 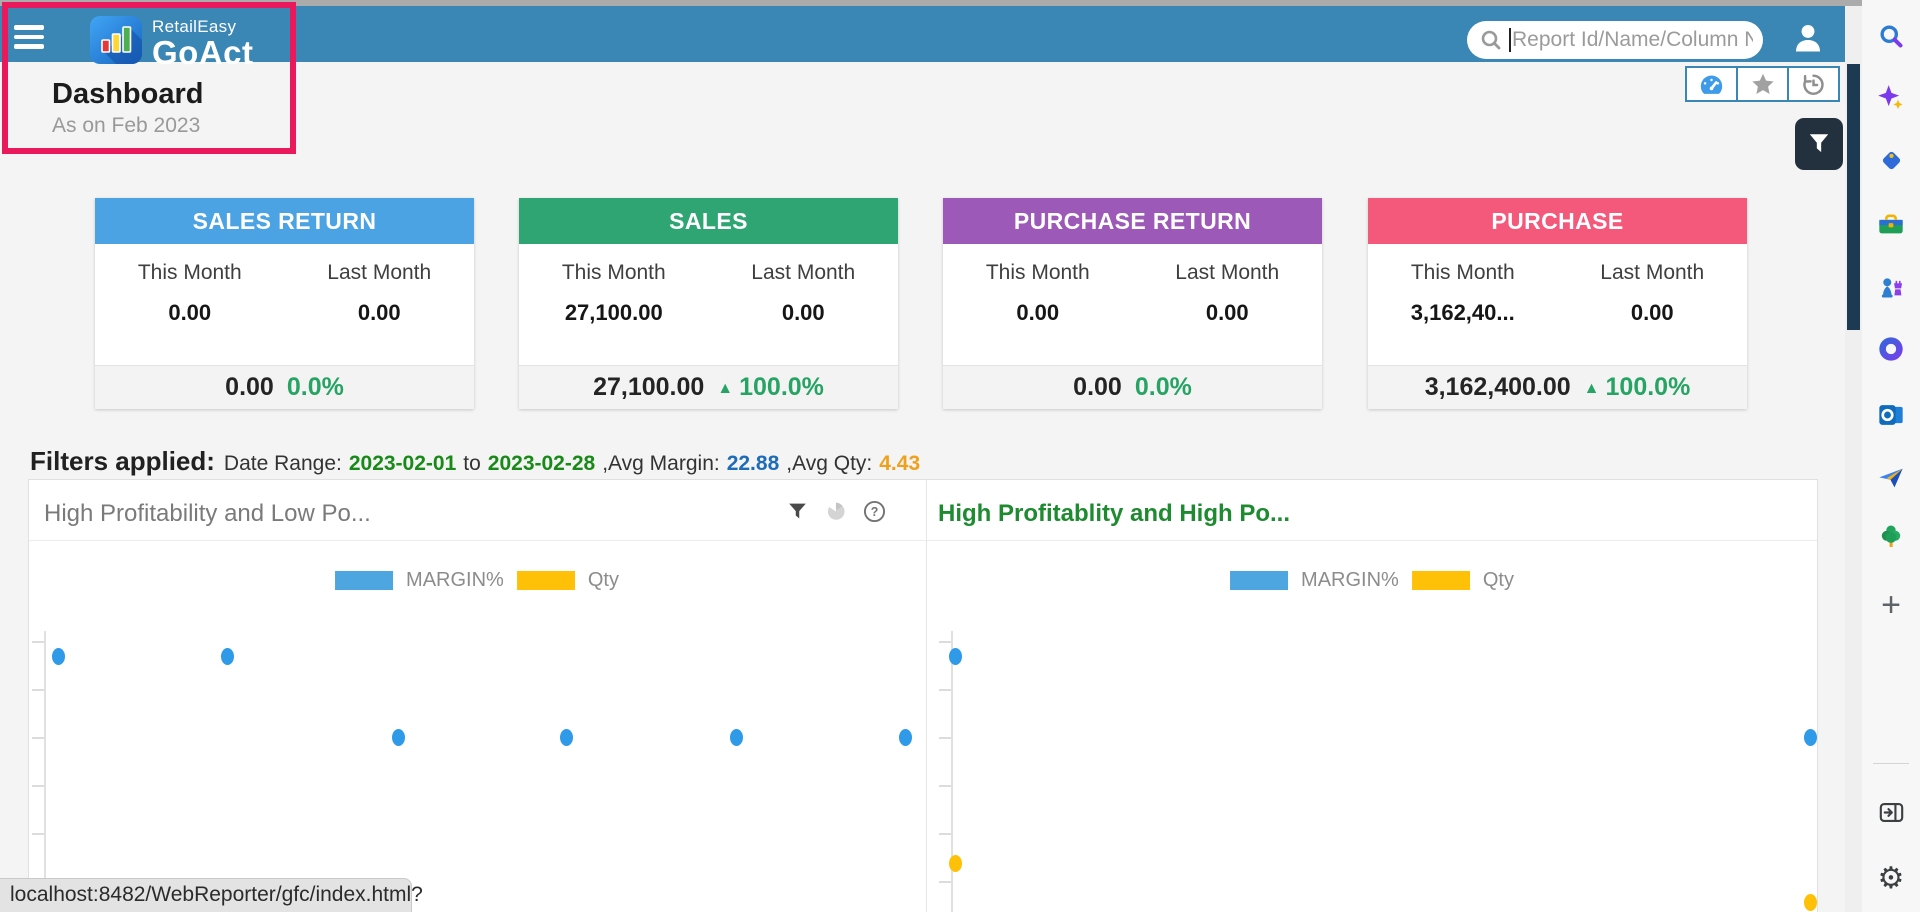 What do you see at coordinates (753, 463) in the screenshot?
I see `avg-margin-value: 22.88` at bounding box center [753, 463].